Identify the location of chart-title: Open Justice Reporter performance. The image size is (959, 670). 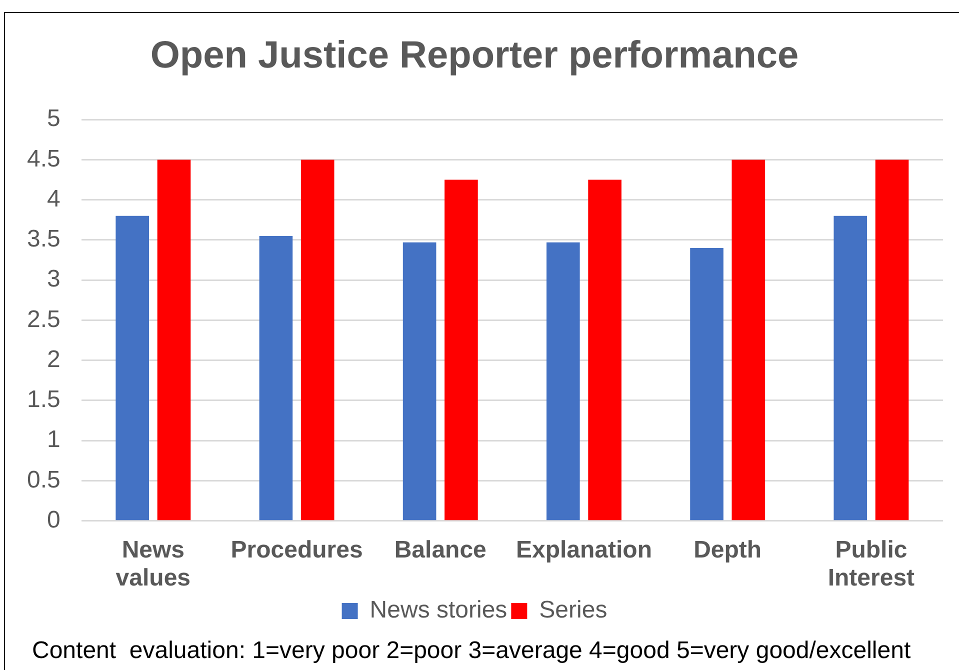
(474, 55).